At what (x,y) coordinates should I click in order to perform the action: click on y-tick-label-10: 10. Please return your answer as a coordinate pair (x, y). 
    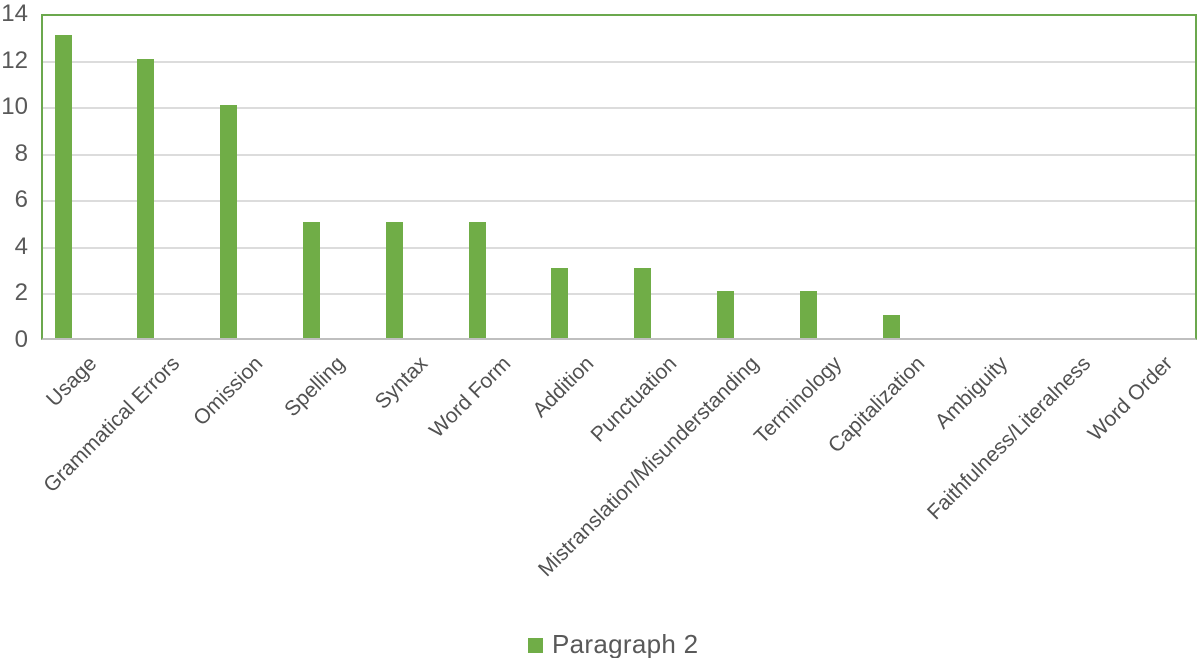
    Looking at the image, I should click on (14, 107).